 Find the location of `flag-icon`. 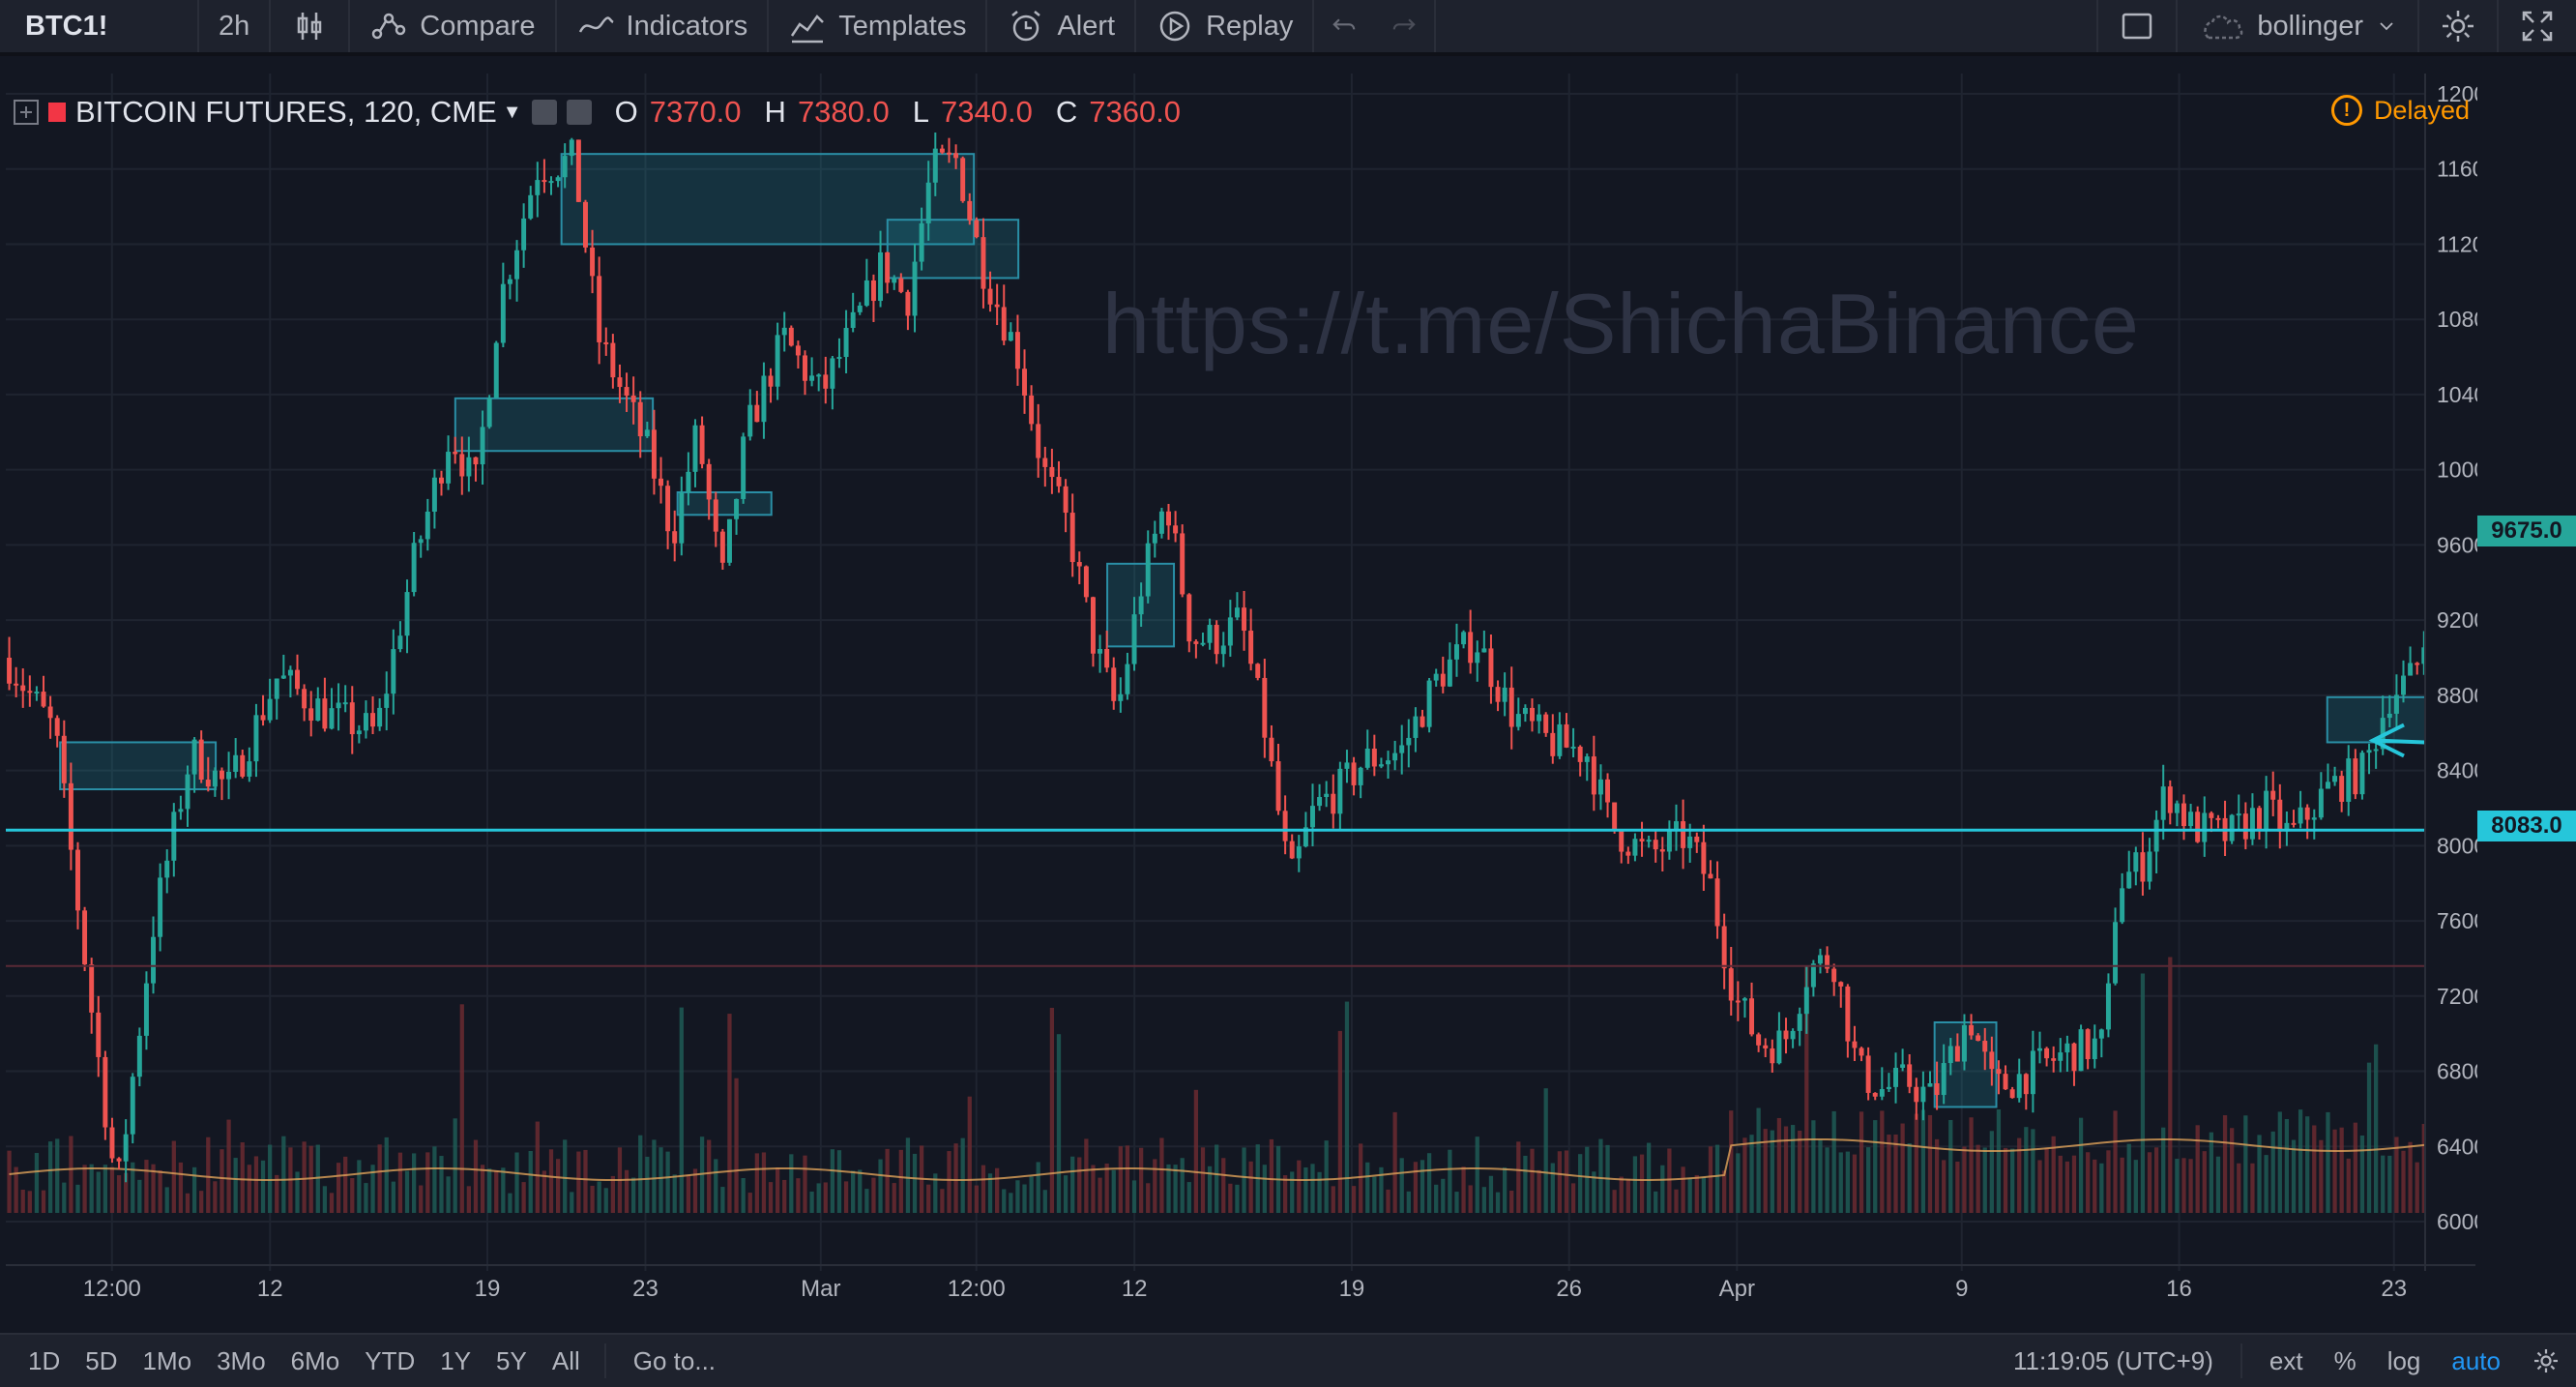

flag-icon is located at coordinates (57, 113).